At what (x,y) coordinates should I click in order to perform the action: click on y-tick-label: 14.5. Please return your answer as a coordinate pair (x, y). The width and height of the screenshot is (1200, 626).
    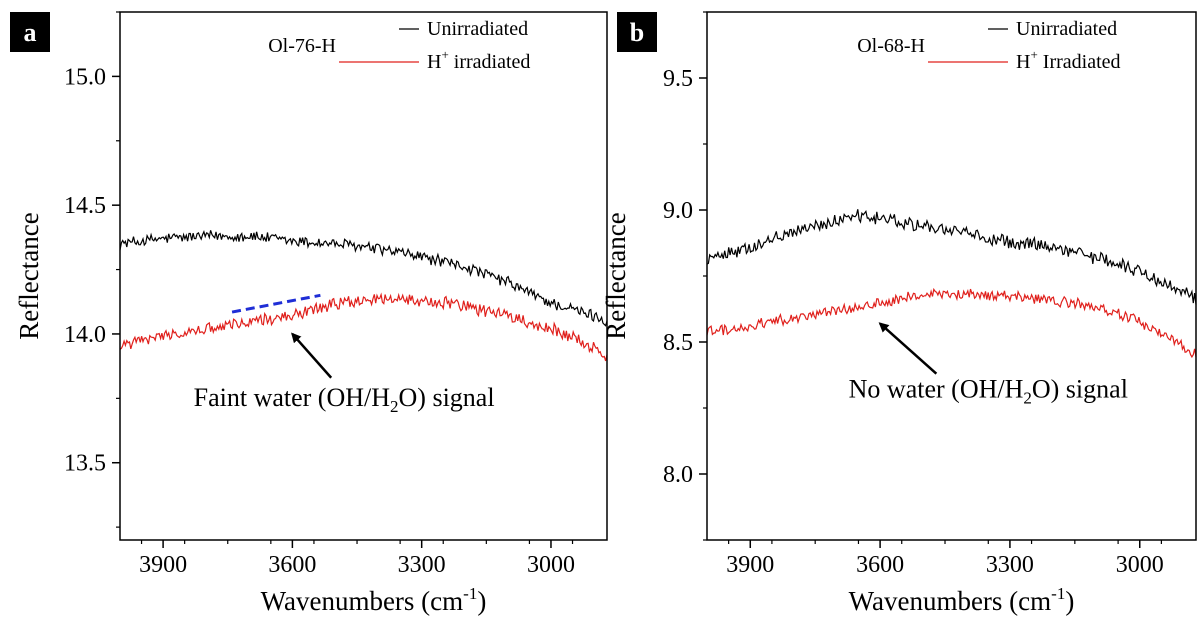
    Looking at the image, I should click on (85, 206).